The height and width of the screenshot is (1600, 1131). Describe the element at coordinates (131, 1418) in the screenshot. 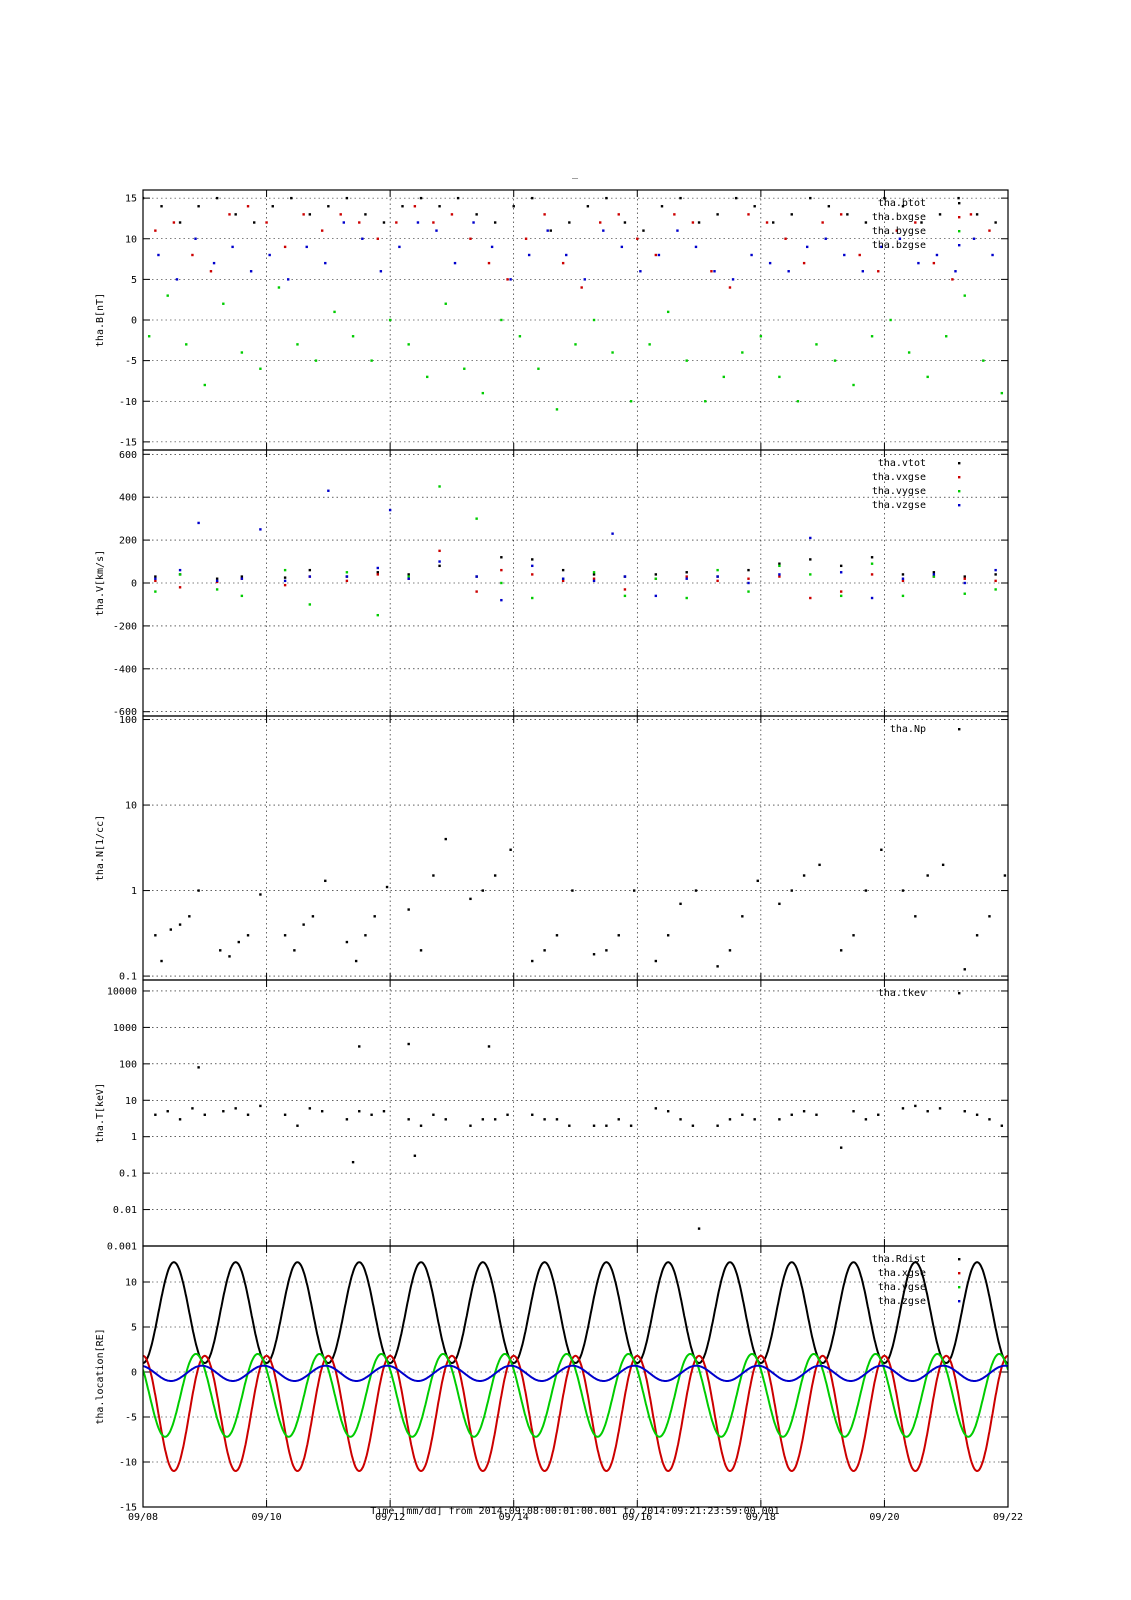

I see `y-tick-label: -5` at that location.